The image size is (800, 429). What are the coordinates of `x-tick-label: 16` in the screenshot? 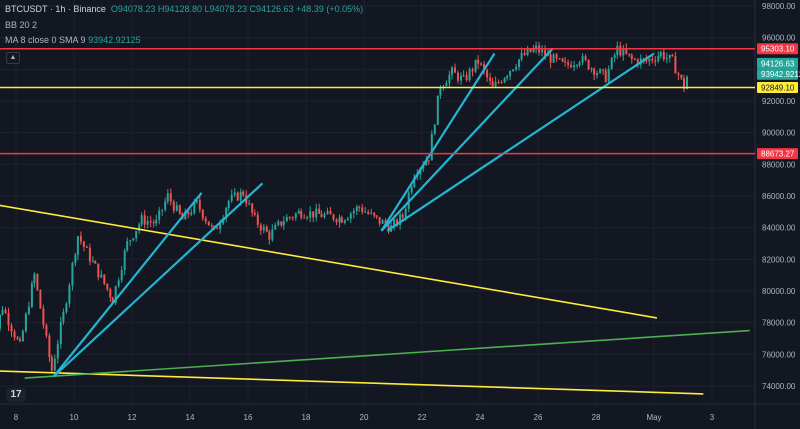 It's located at (248, 417).